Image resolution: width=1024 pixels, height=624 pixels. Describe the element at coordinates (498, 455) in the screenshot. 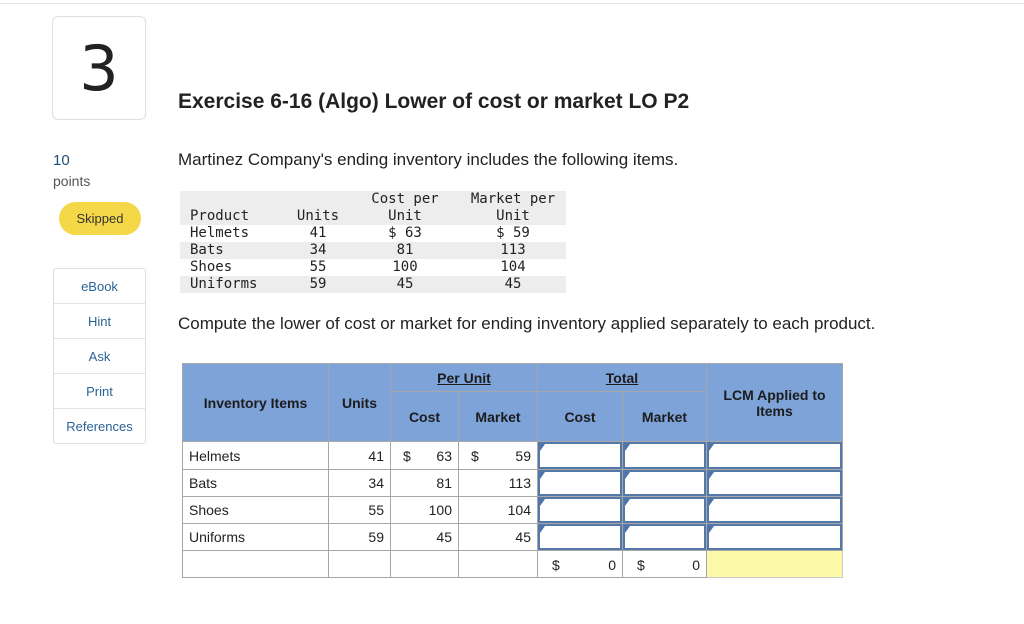

I see `item-unit-market: $59` at that location.